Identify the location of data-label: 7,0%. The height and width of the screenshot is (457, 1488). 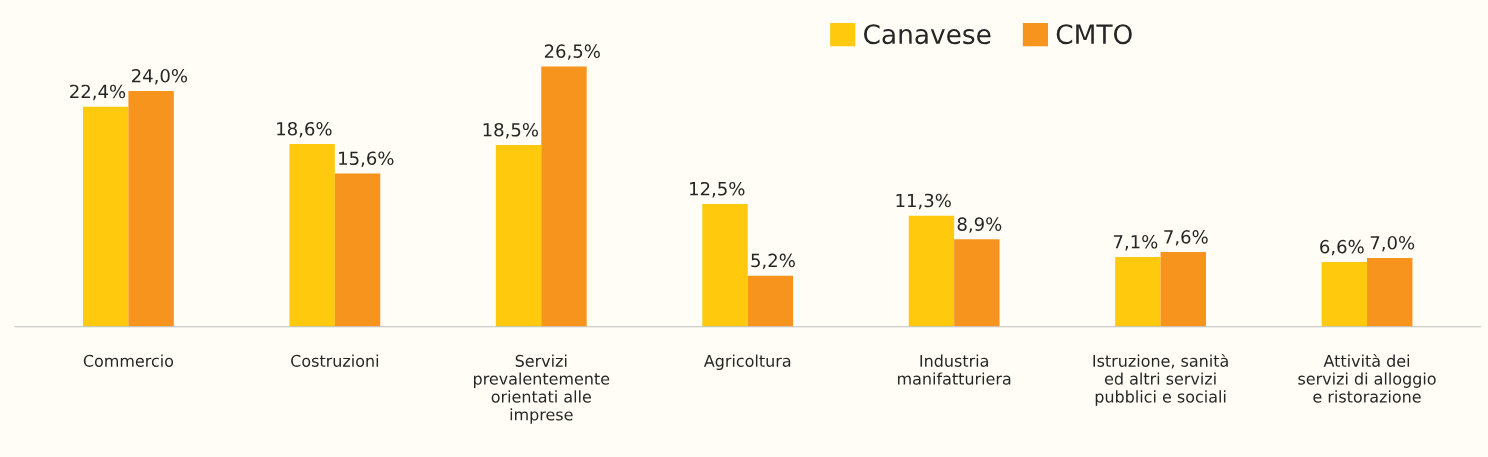
(1392, 243).